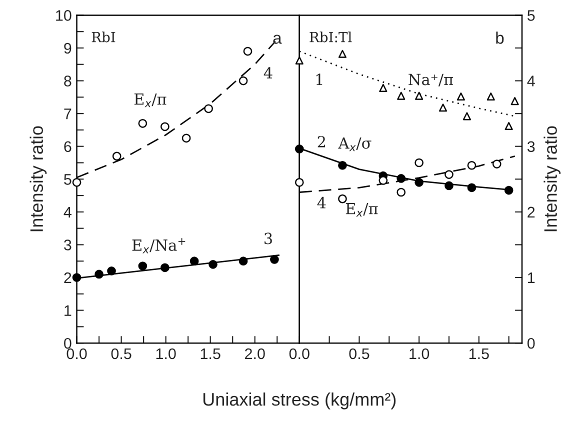  Describe the element at coordinates (322, 142) in the screenshot. I see `annotation: 2` at that location.